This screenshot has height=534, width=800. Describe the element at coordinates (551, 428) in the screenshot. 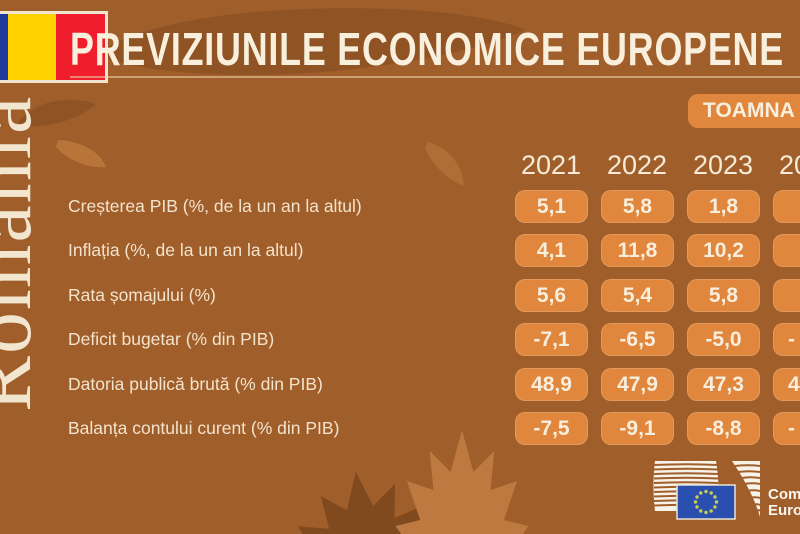

I see `value-cell: -7,5` at that location.